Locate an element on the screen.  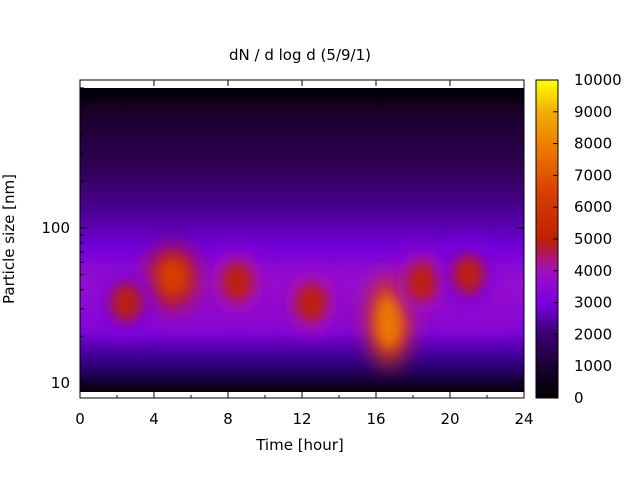
colorbar-tick-label: 4000 is located at coordinates (593, 271).